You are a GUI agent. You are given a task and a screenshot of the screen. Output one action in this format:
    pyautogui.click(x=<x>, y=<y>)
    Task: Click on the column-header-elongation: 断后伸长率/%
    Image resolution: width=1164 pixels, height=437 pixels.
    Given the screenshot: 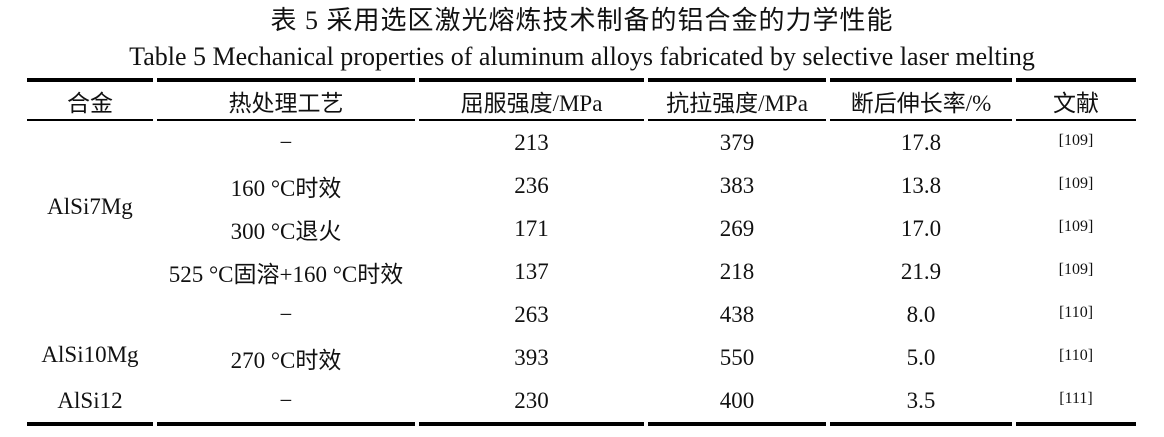 What is the action you would take?
    pyautogui.click(x=921, y=99)
    